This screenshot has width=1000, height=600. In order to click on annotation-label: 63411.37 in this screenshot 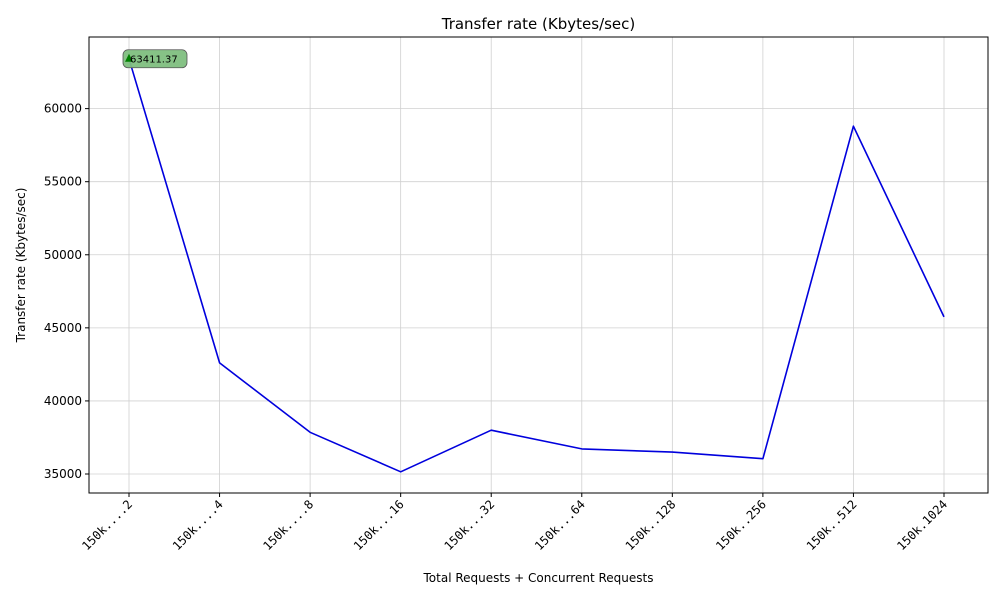, I will do `click(154, 59)`.